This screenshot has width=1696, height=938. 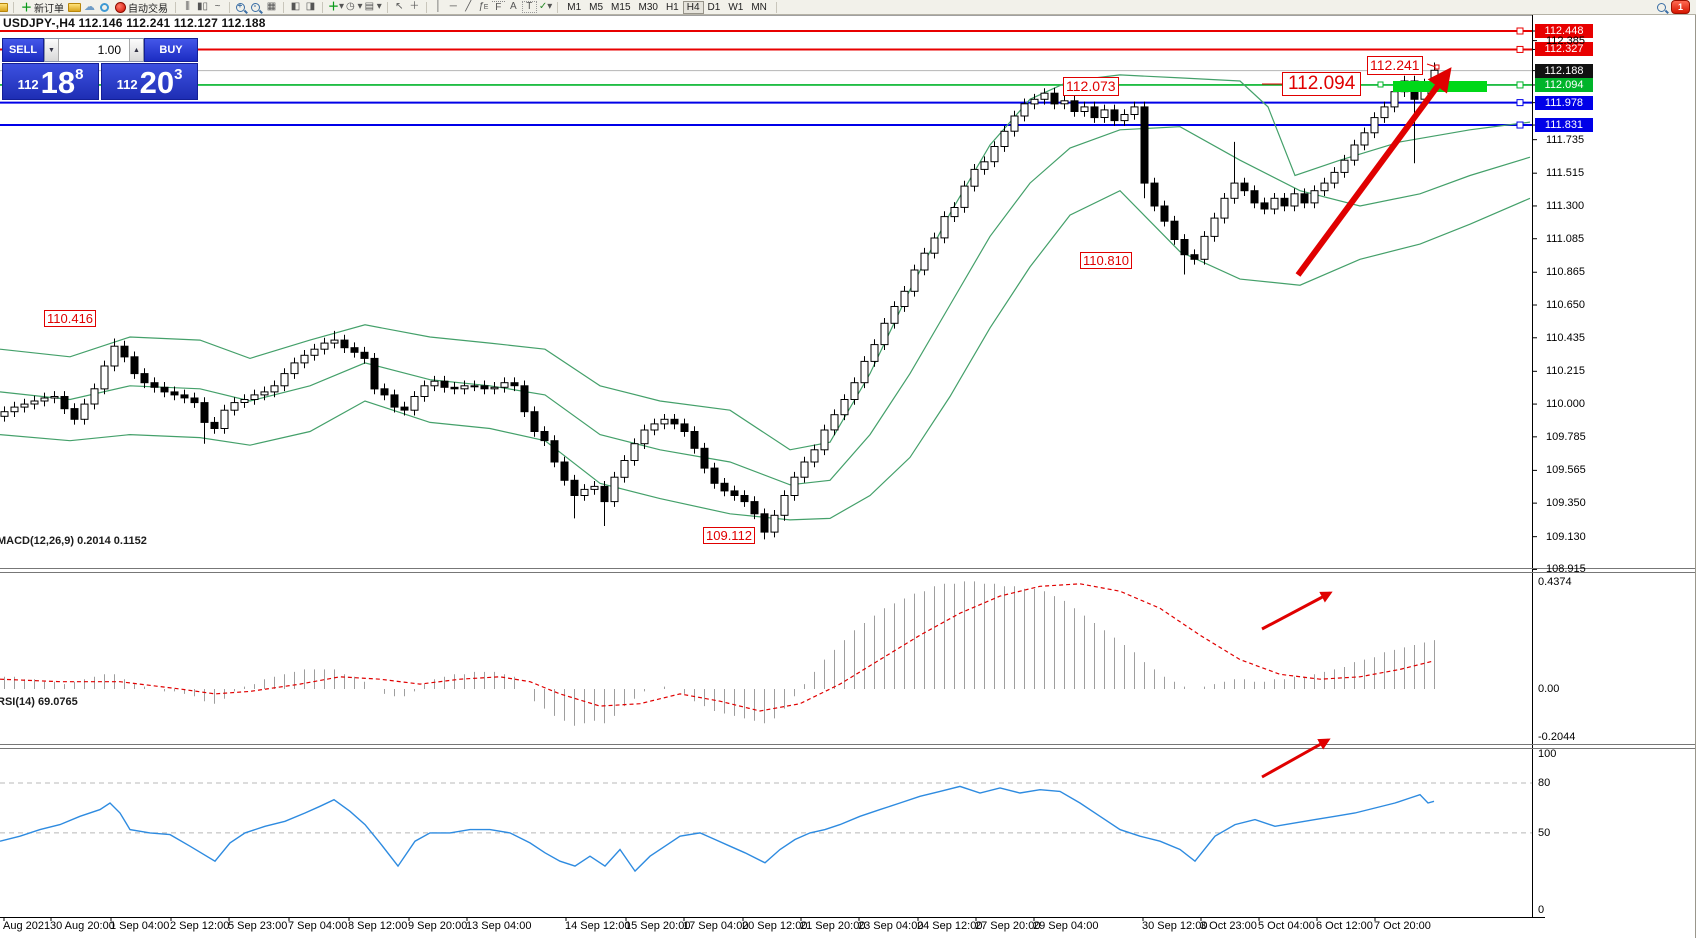 I want to click on candle-chart-icon: ▮▯, so click(x=202, y=6).